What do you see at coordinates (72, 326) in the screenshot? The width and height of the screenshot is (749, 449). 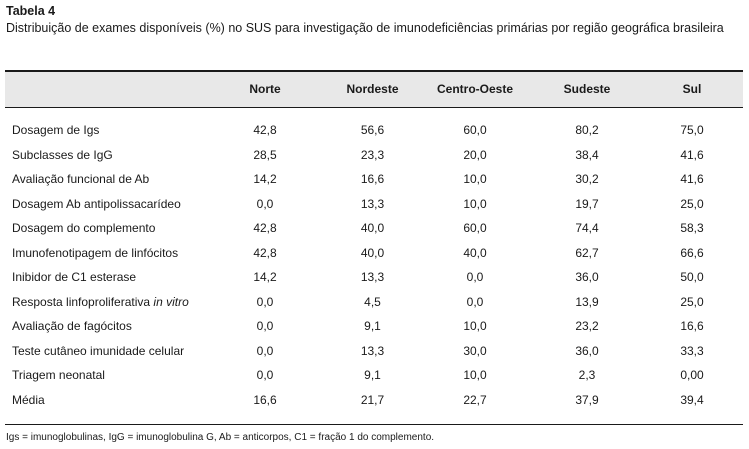 I see `row-label: Avaliação de fagócitos` at bounding box center [72, 326].